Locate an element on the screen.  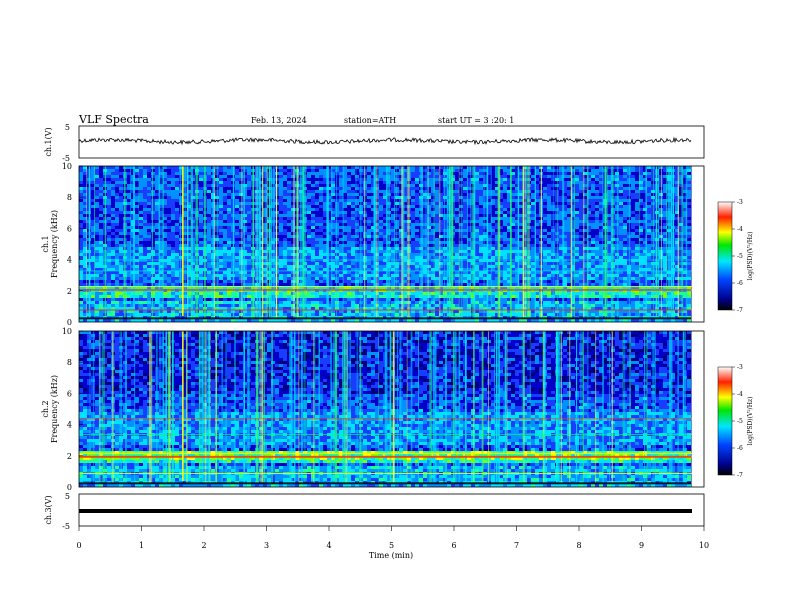
ch1-cb-tick--4: -4 is located at coordinates (740, 229).